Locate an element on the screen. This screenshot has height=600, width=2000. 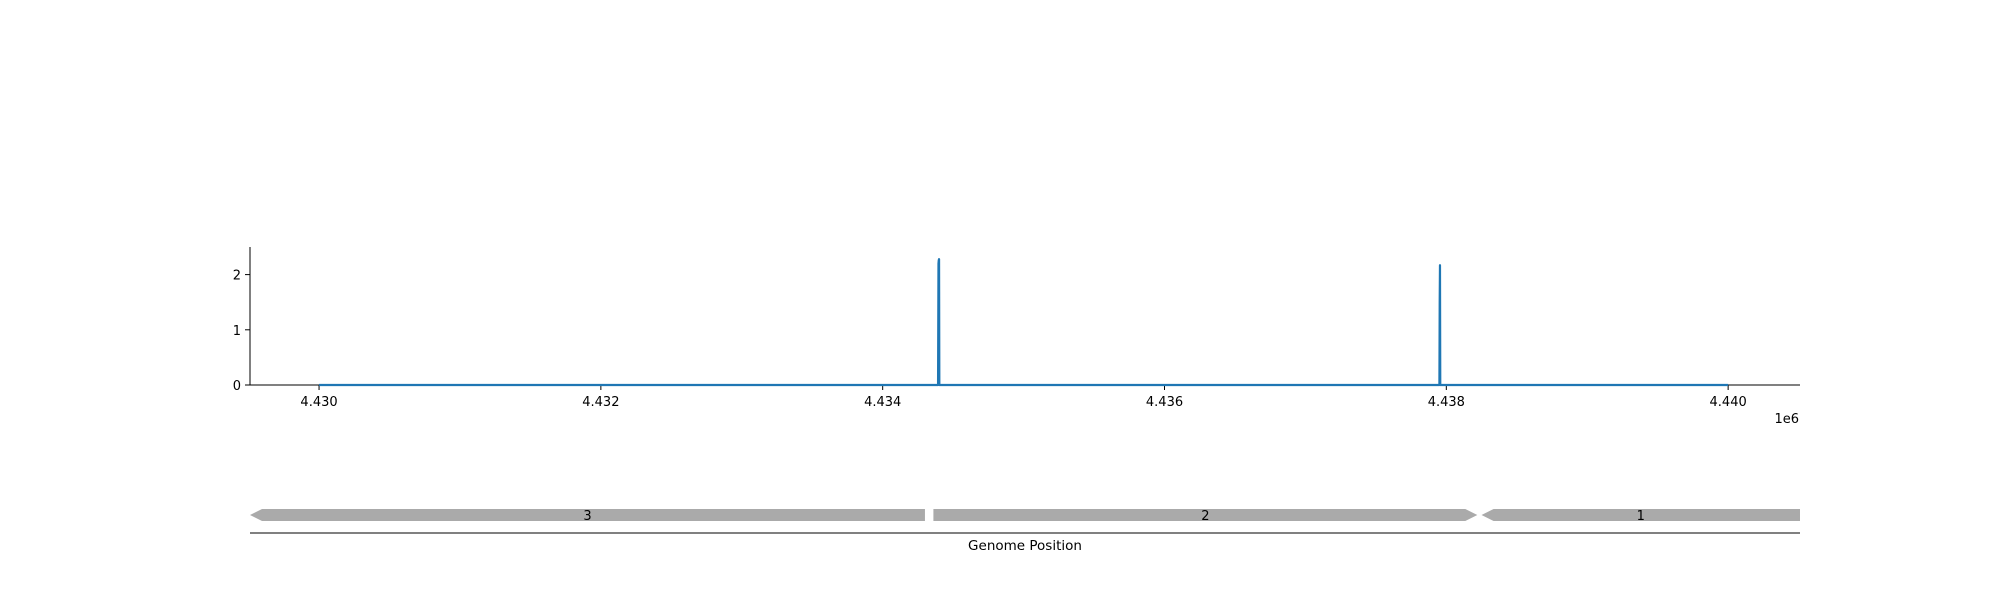
gene-label: 2 is located at coordinates (1205, 516).